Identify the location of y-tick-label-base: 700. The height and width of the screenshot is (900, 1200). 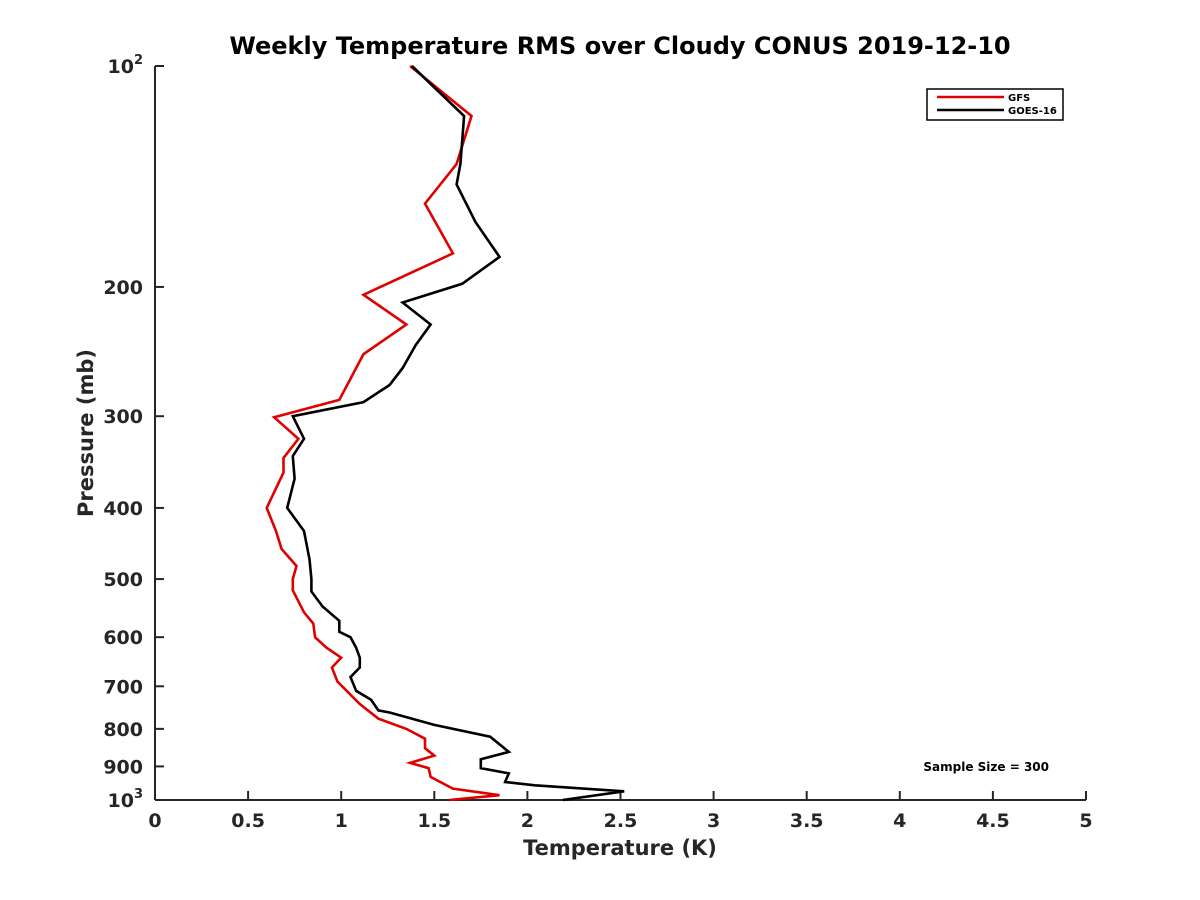
(123, 687).